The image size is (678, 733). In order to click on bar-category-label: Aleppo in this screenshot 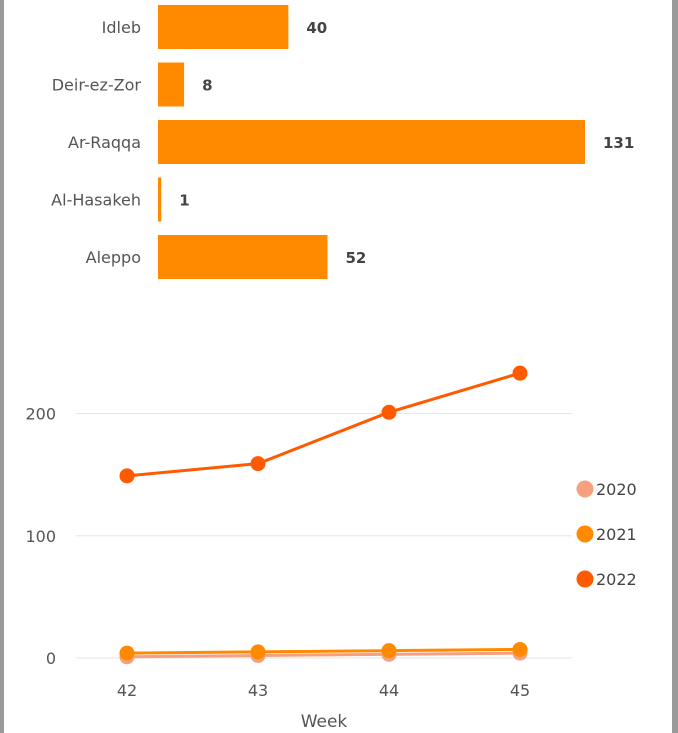, I will do `click(113, 257)`.